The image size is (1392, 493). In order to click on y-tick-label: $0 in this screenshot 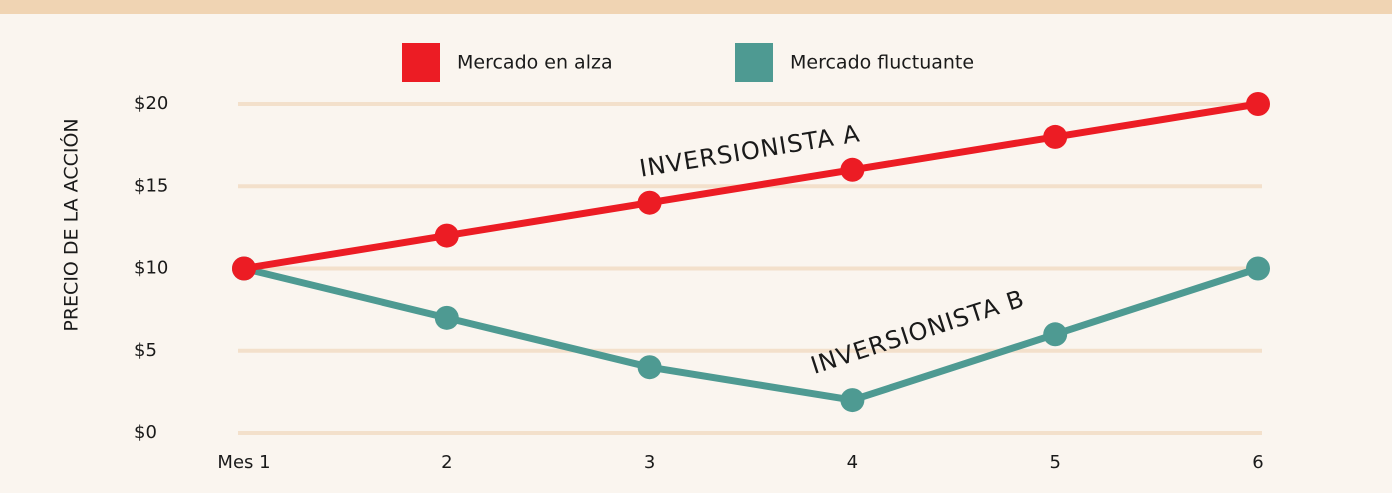, I will do `click(145, 432)`.